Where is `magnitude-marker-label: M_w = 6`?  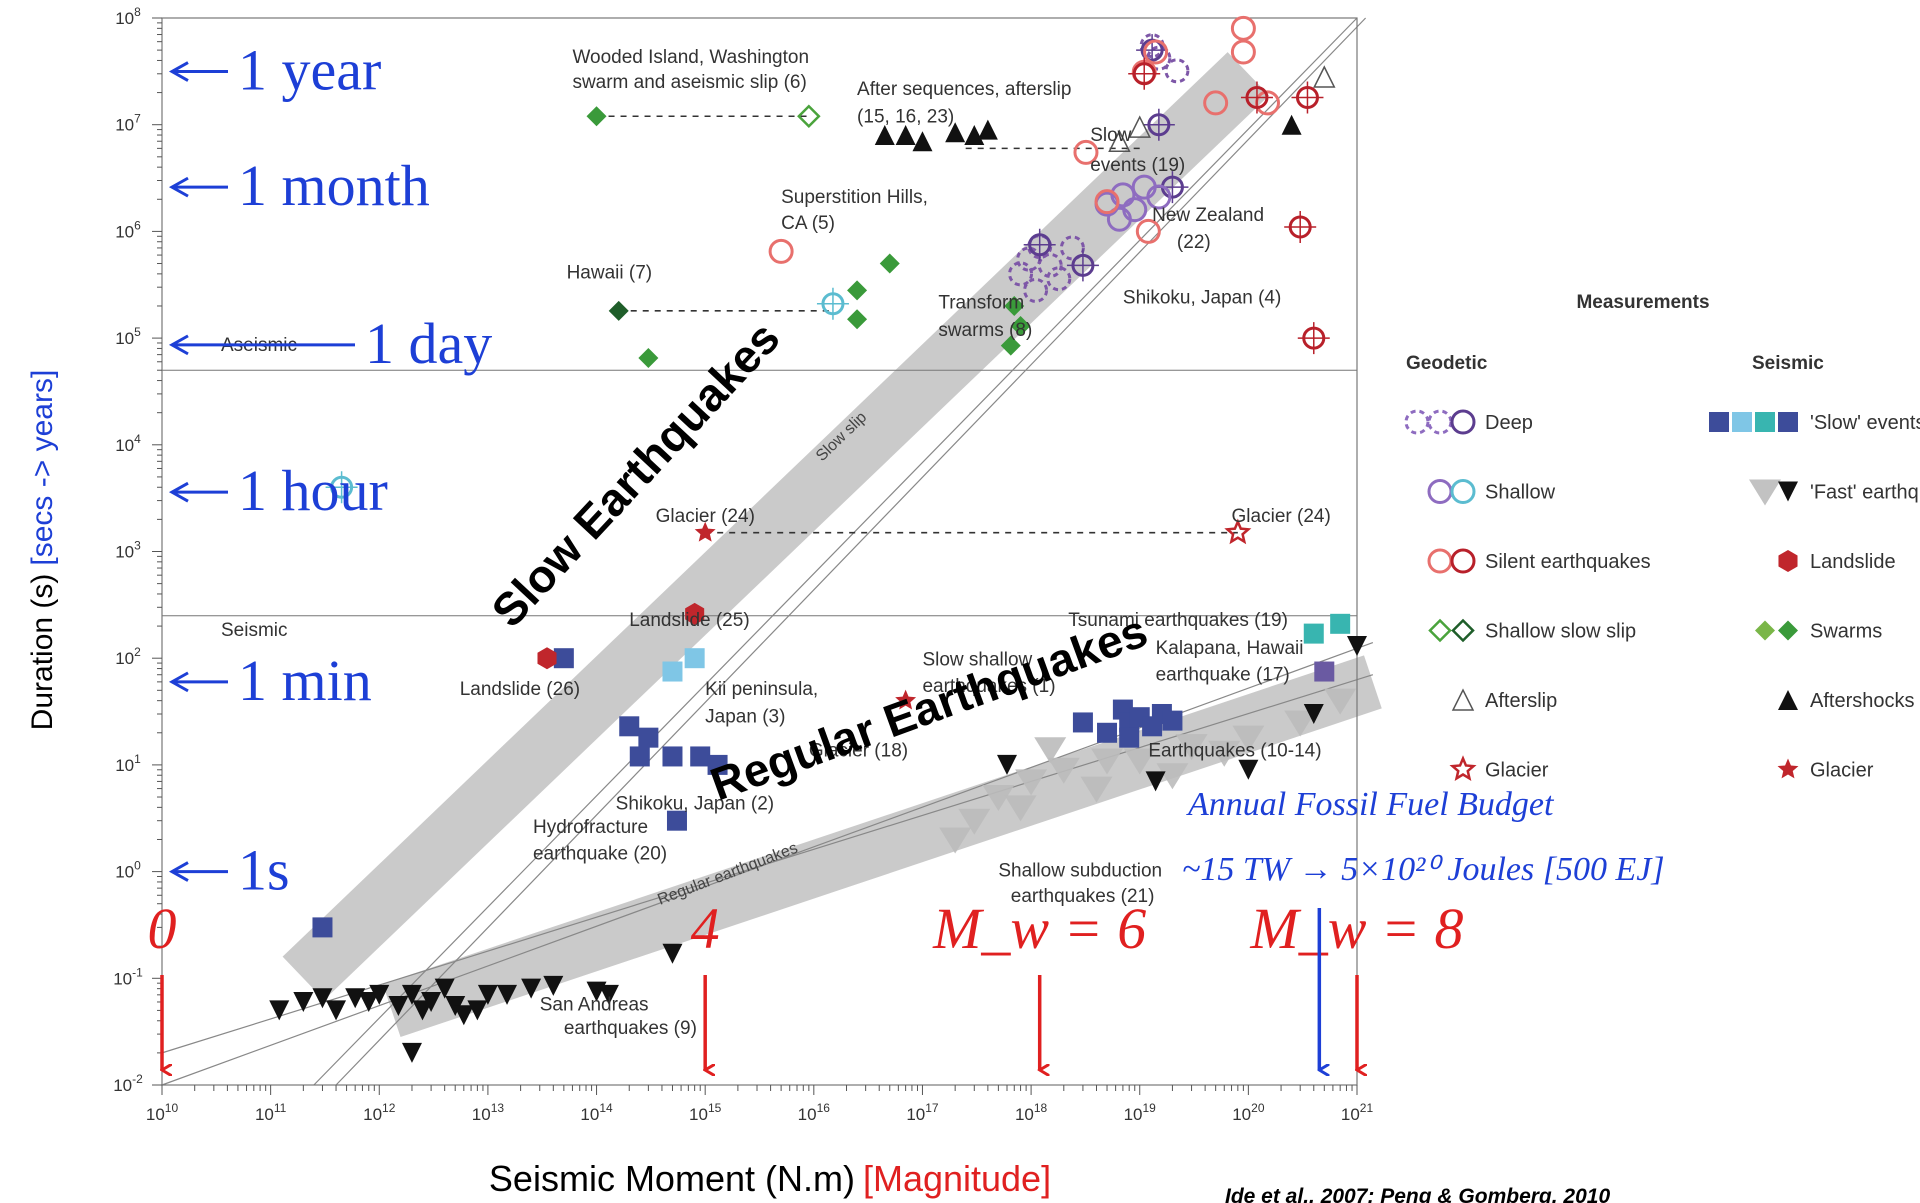
magnitude-marker-label: M_w = 6 is located at coordinates (1039, 928).